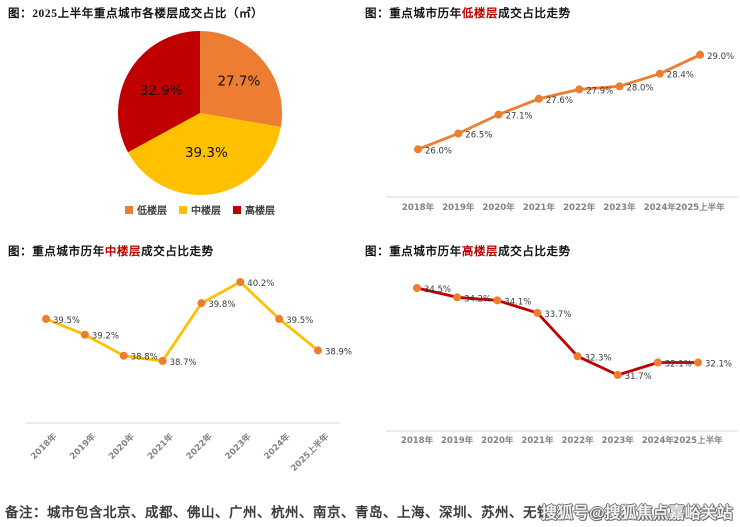  Describe the element at coordinates (534, 252) in the screenshot. I see `high-floor-title-suffix: 成交占比走势` at that location.